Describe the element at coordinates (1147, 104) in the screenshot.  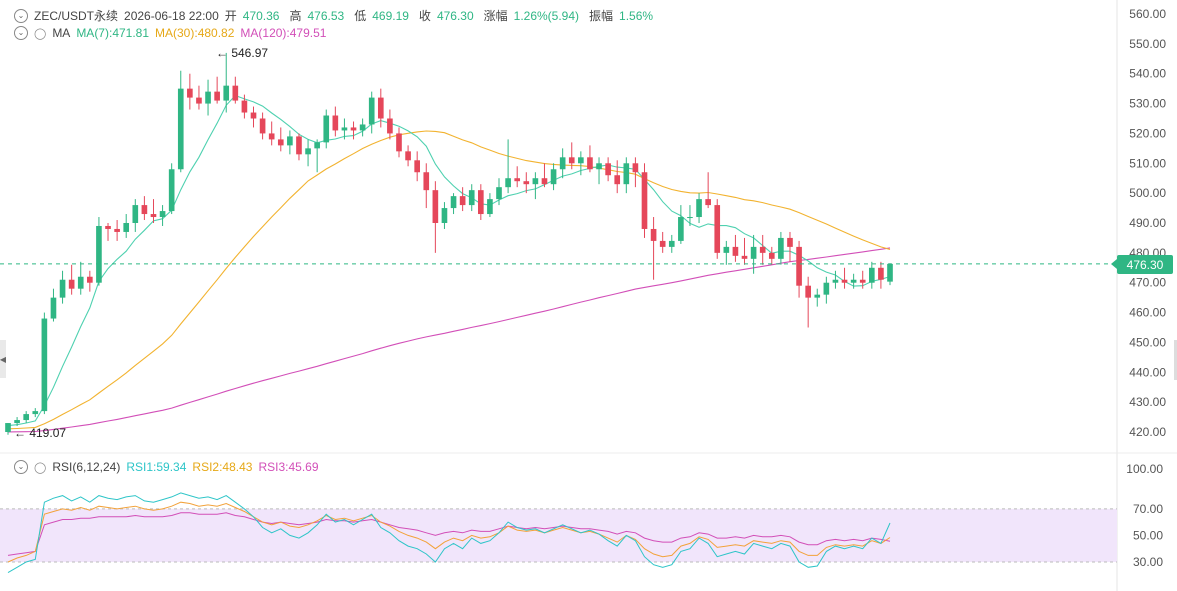
I see `price-tick-label: 530.00` at that location.